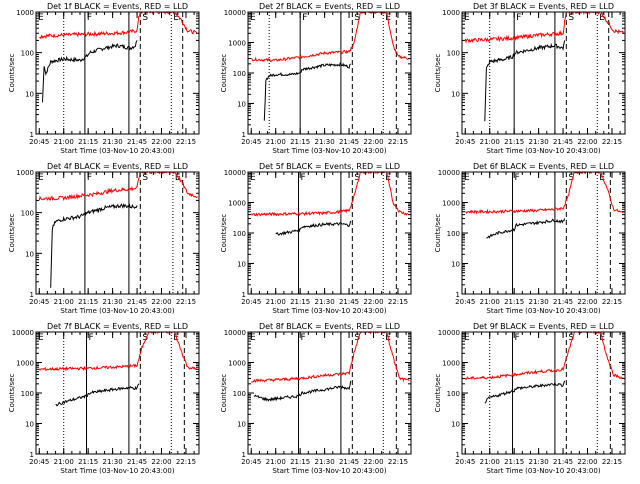 This screenshot has height=484, width=640. I want to click on panel-title: Det 3f BLACK = Events, RED = LLD, so click(543, 6).